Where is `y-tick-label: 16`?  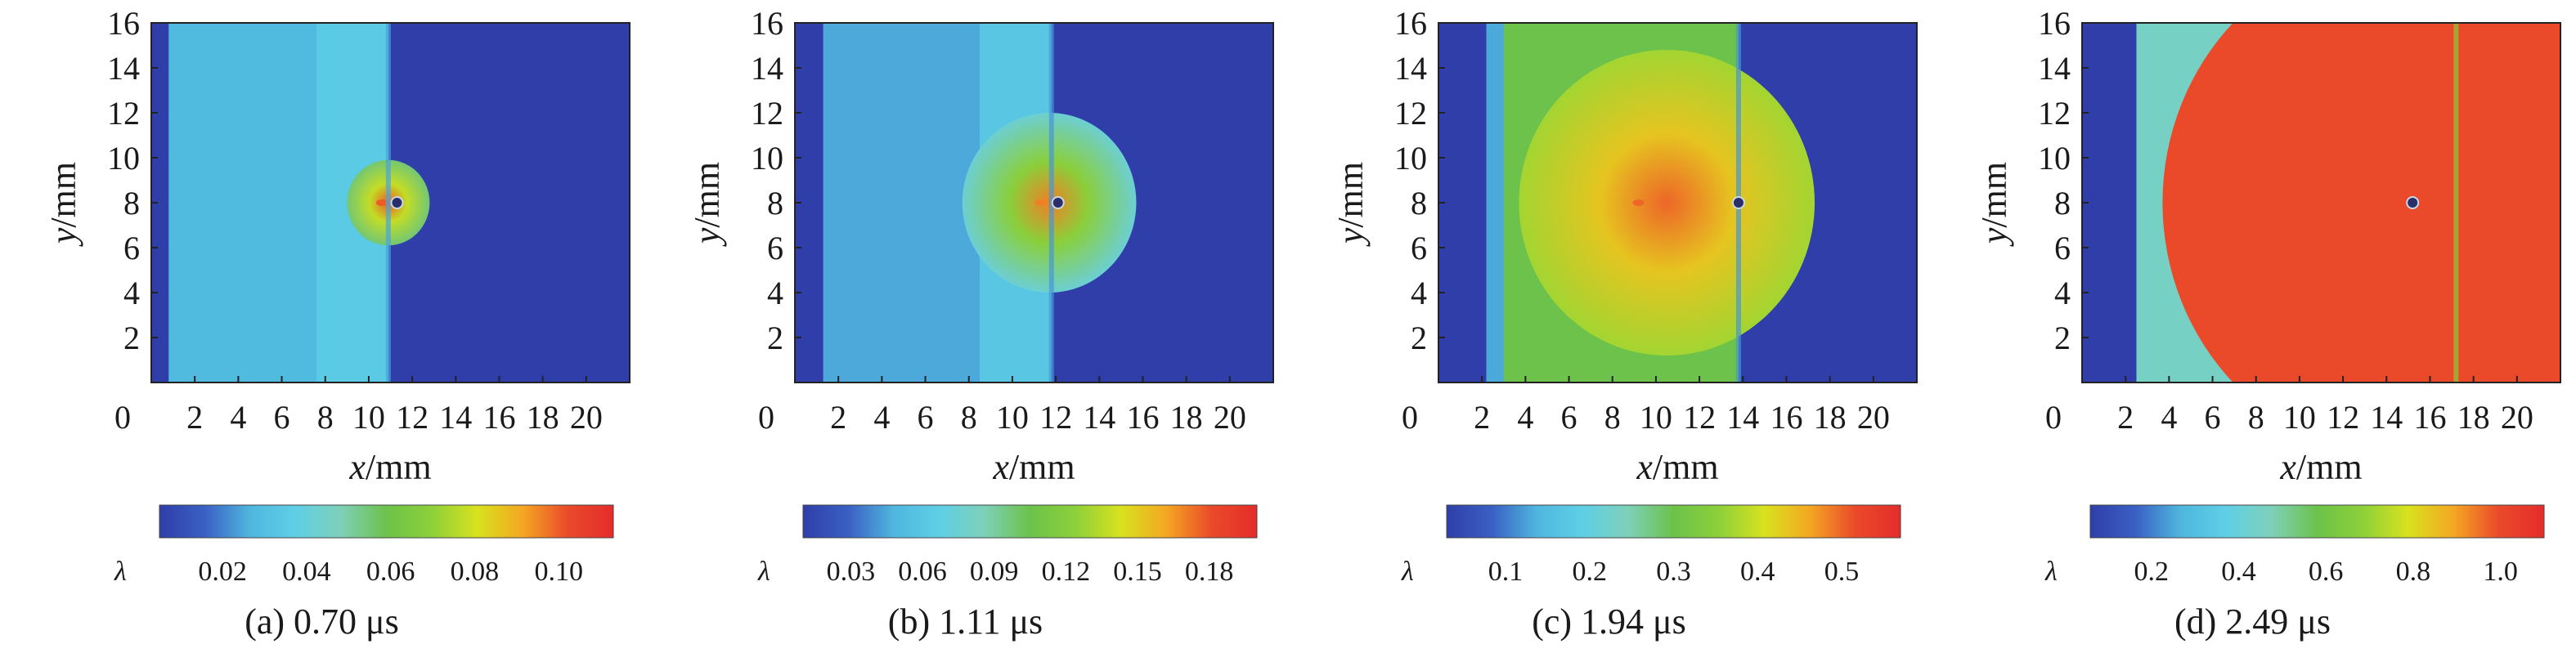
y-tick-label: 16 is located at coordinates (2054, 23).